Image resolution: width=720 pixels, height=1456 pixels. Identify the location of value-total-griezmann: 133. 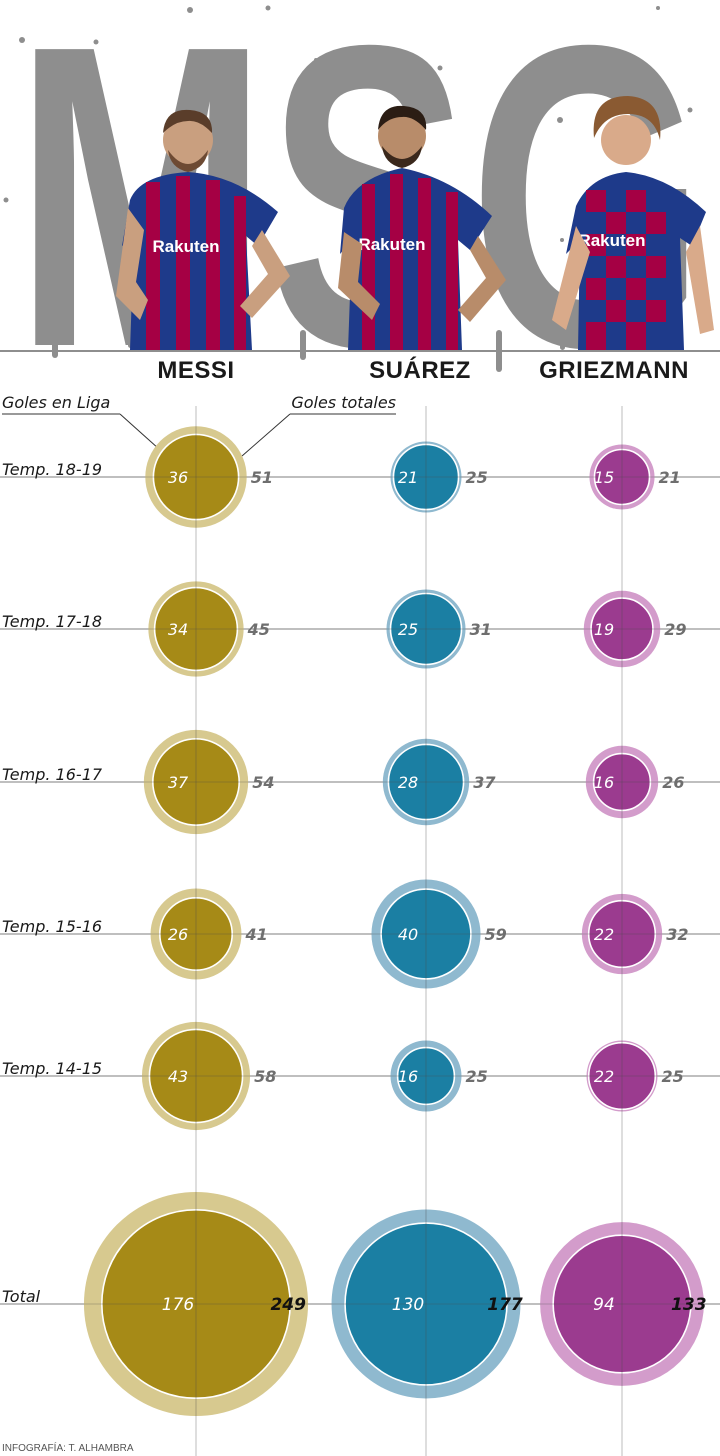
(689, 1305).